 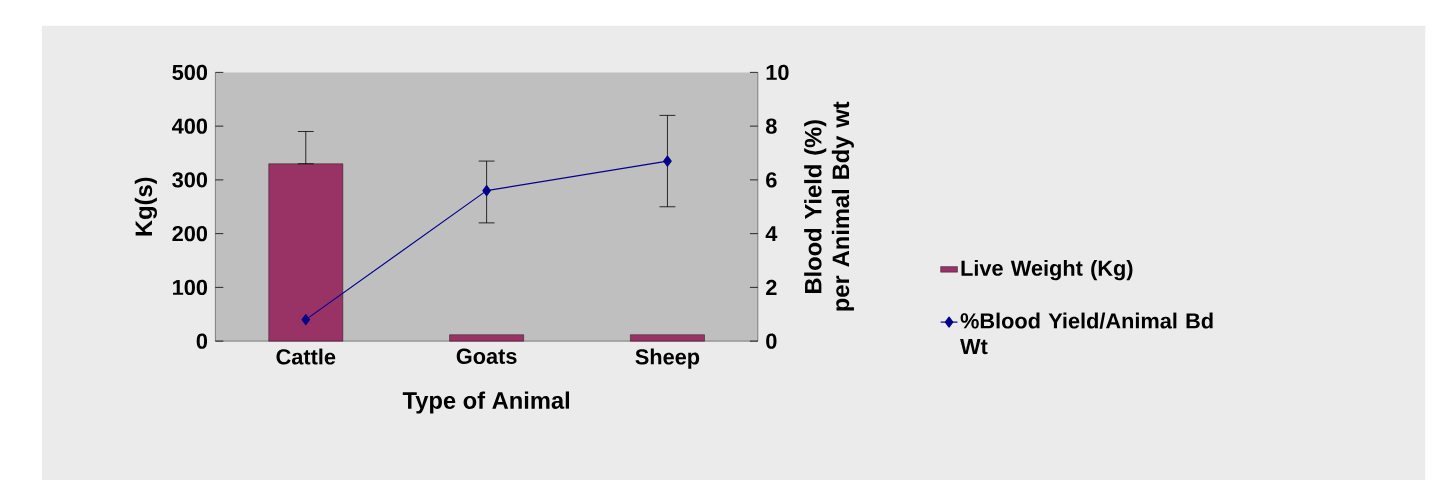 I want to click on x-tick-label: Goats, so click(x=486, y=356).